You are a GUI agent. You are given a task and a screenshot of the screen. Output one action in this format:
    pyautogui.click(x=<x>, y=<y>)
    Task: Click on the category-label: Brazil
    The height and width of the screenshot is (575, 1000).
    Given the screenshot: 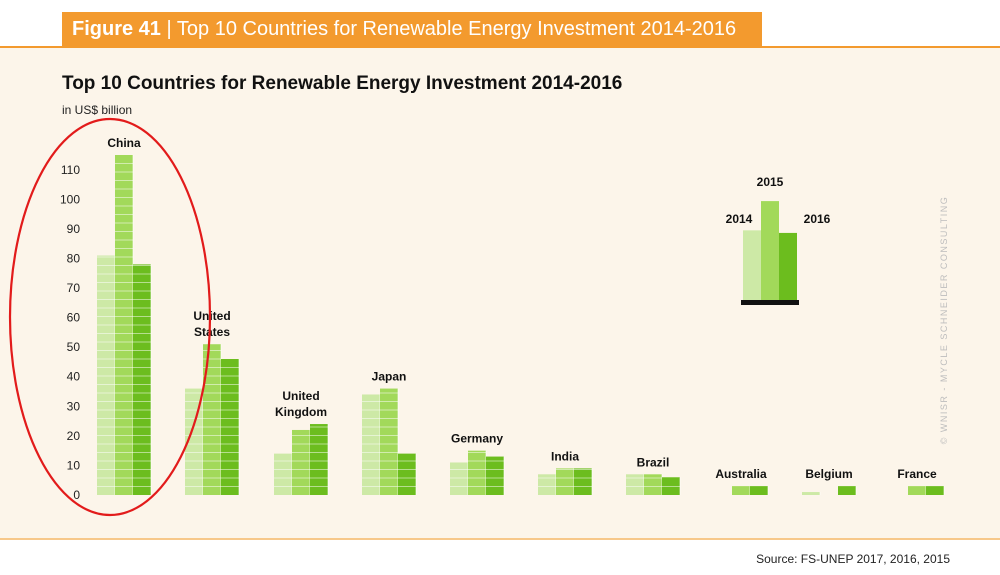 What is the action you would take?
    pyautogui.click(x=653, y=462)
    